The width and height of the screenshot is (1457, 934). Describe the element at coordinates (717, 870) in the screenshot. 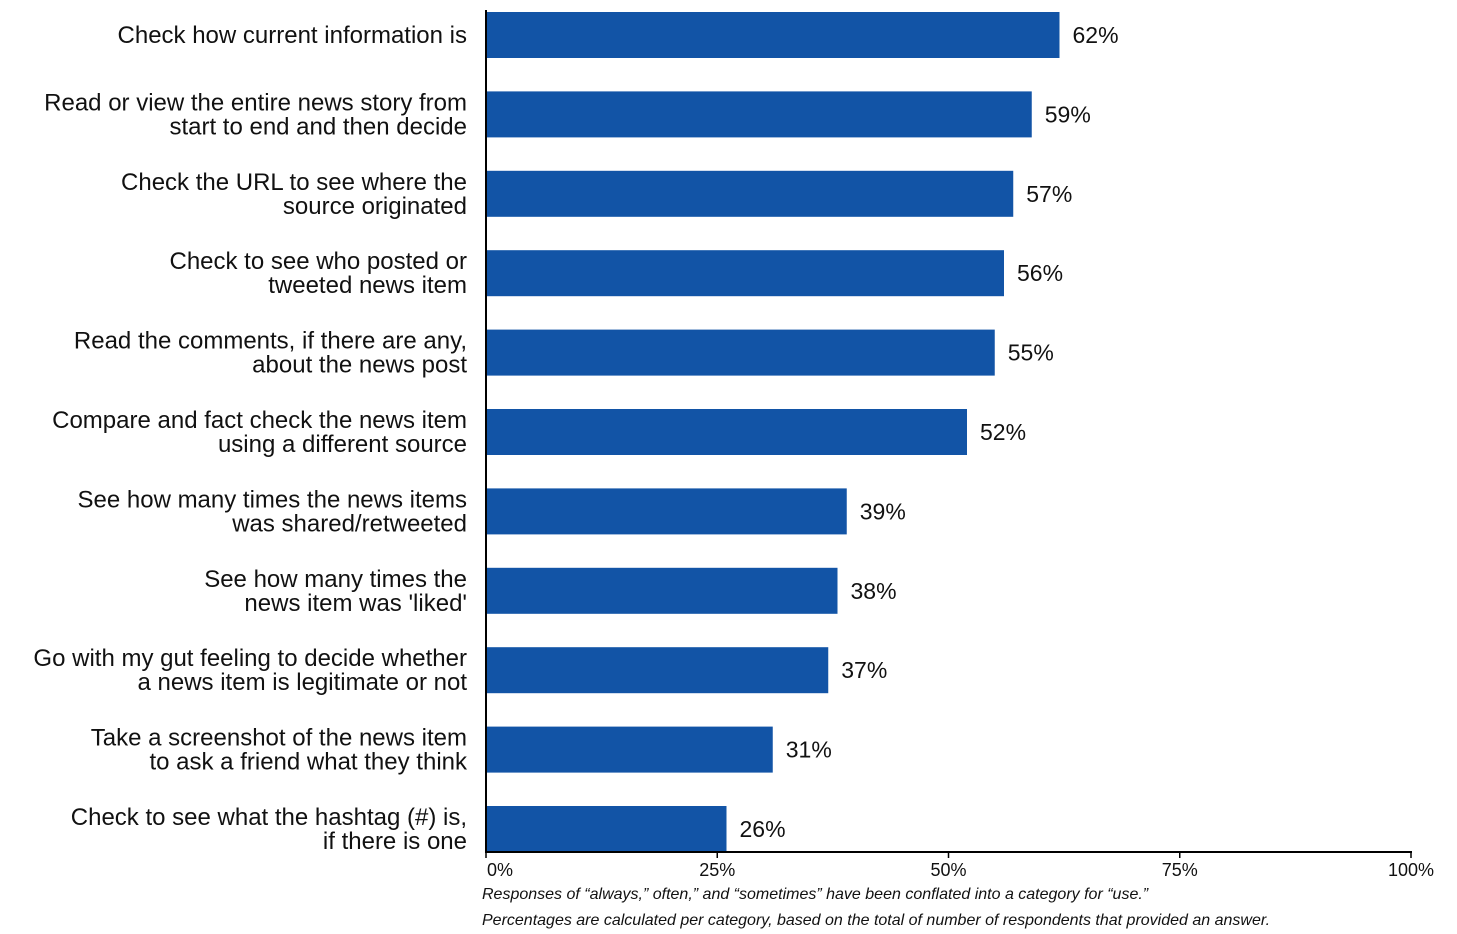

I see `x-tick-label: 25%` at that location.